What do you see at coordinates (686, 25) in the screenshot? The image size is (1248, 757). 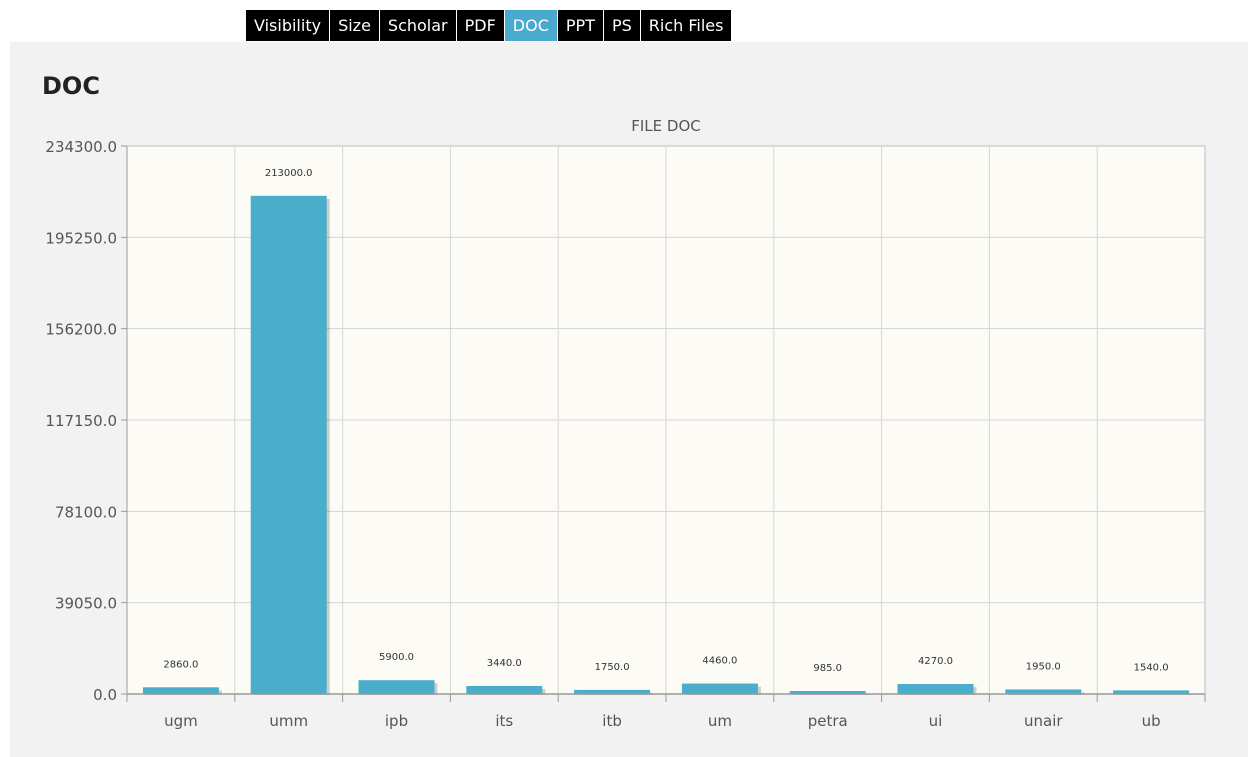 I see `tab-rich-files: Rich Files` at bounding box center [686, 25].